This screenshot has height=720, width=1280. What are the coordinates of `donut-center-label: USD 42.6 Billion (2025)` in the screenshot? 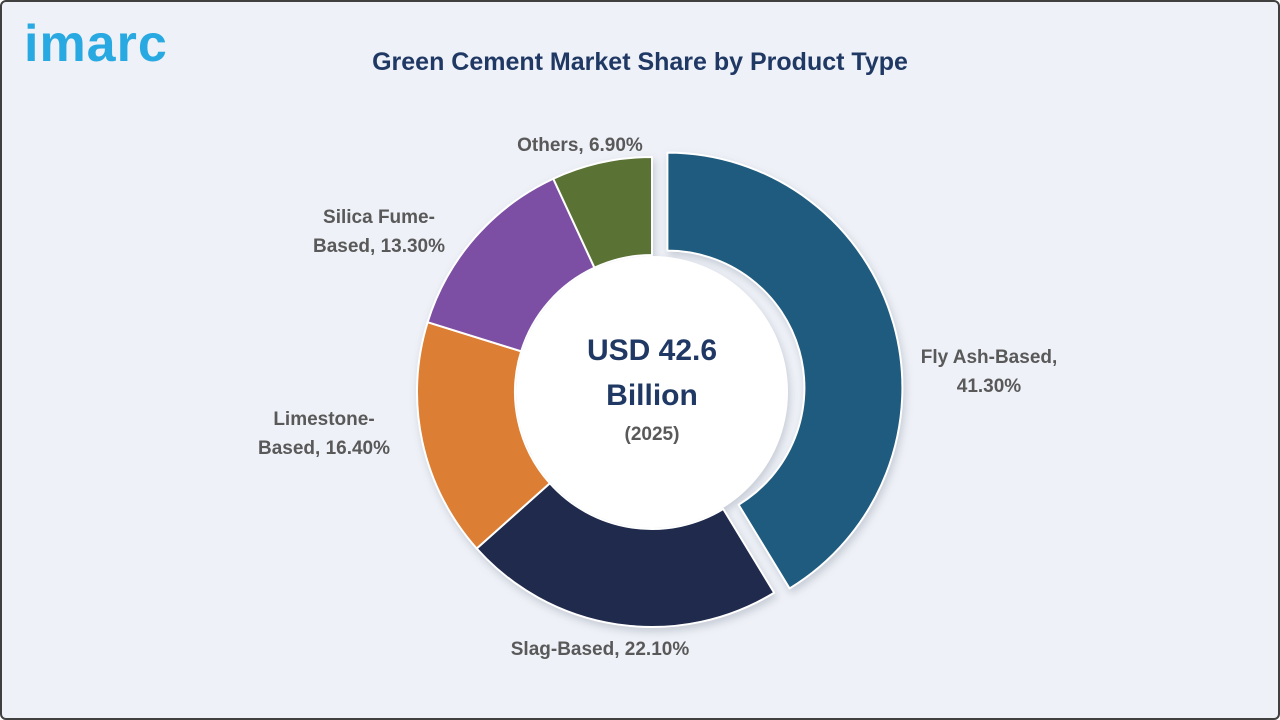 It's located at (652, 387).